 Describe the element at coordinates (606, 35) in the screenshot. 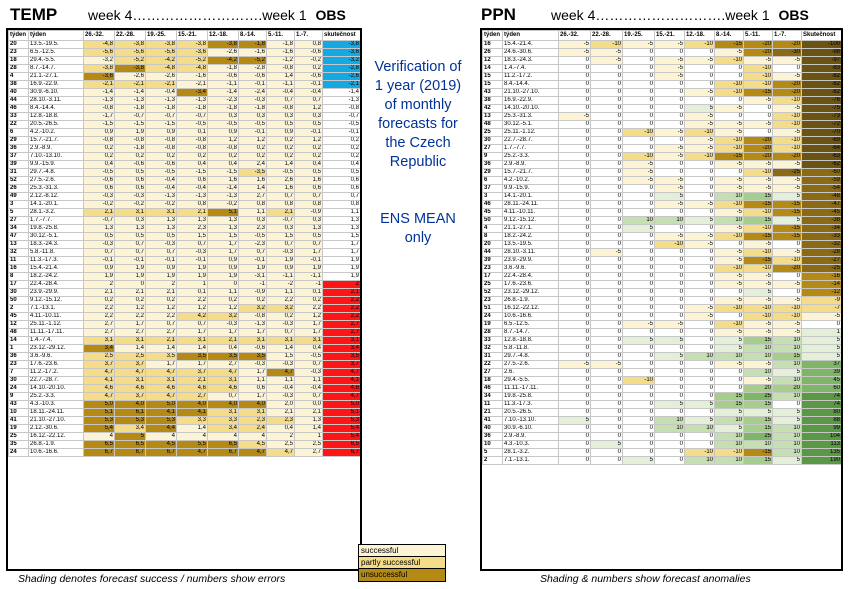

I see `ppn-col-header: 22.-28.` at that location.